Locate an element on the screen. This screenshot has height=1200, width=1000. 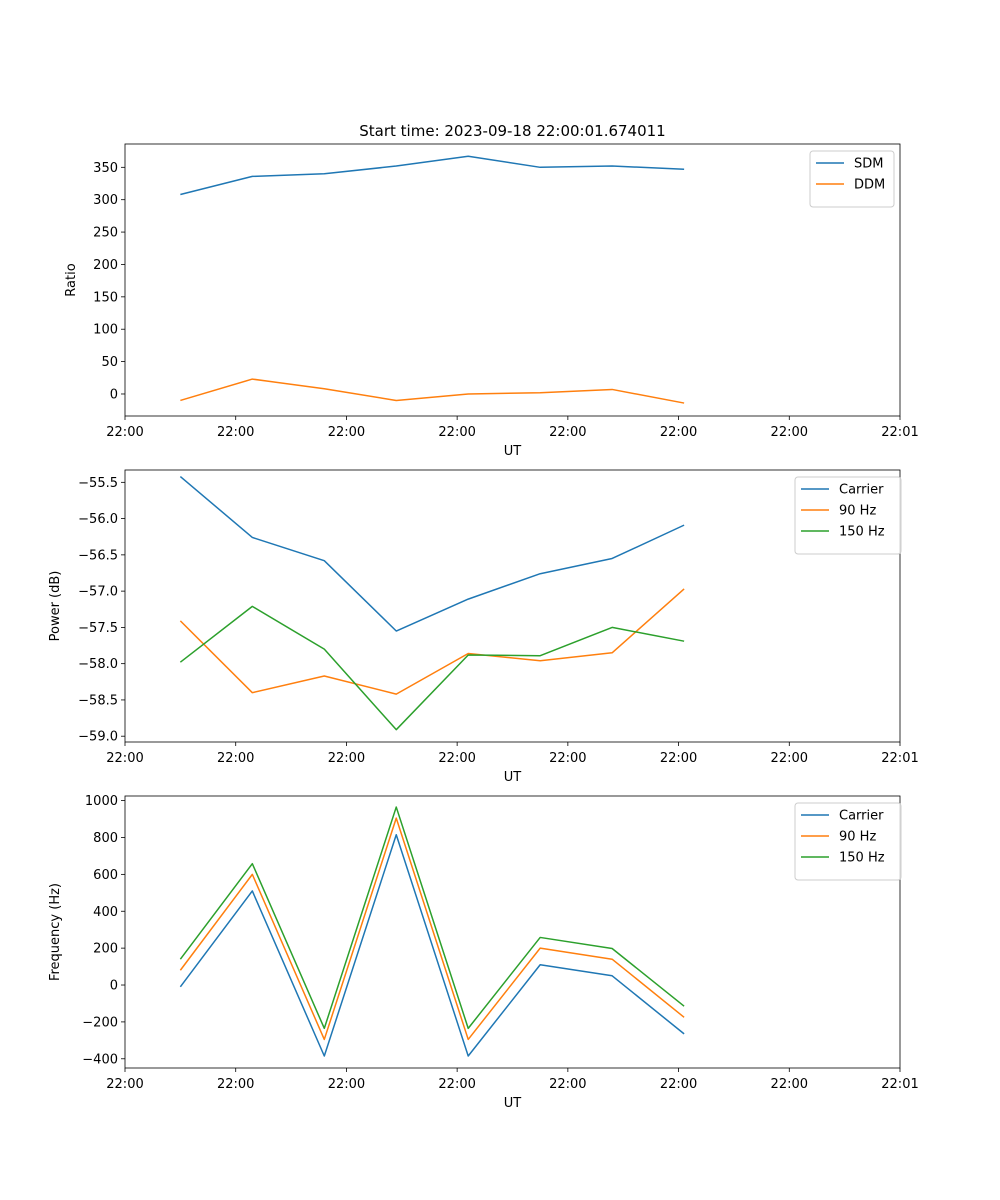
series-line-ddm is located at coordinates (432, 391).